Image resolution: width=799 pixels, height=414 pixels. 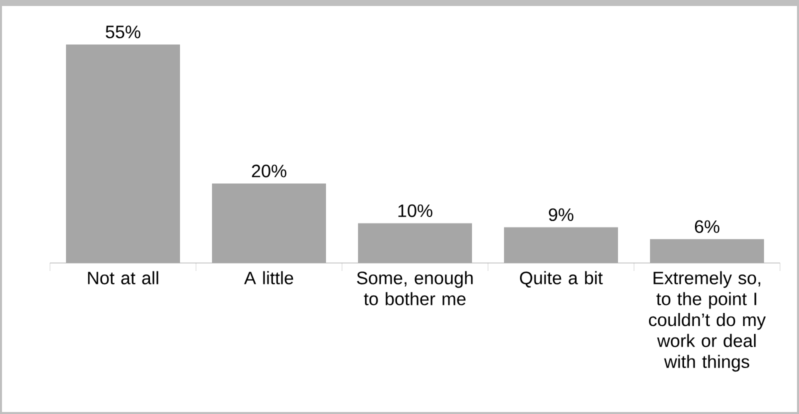 What do you see at coordinates (123, 32) in the screenshot?
I see `data-label: 55%` at bounding box center [123, 32].